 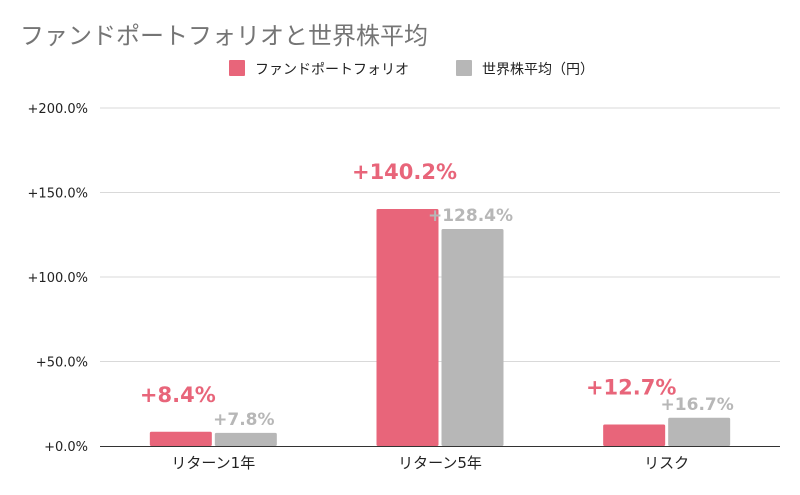 I want to click on data-label: +8.4%, so click(x=178, y=395).